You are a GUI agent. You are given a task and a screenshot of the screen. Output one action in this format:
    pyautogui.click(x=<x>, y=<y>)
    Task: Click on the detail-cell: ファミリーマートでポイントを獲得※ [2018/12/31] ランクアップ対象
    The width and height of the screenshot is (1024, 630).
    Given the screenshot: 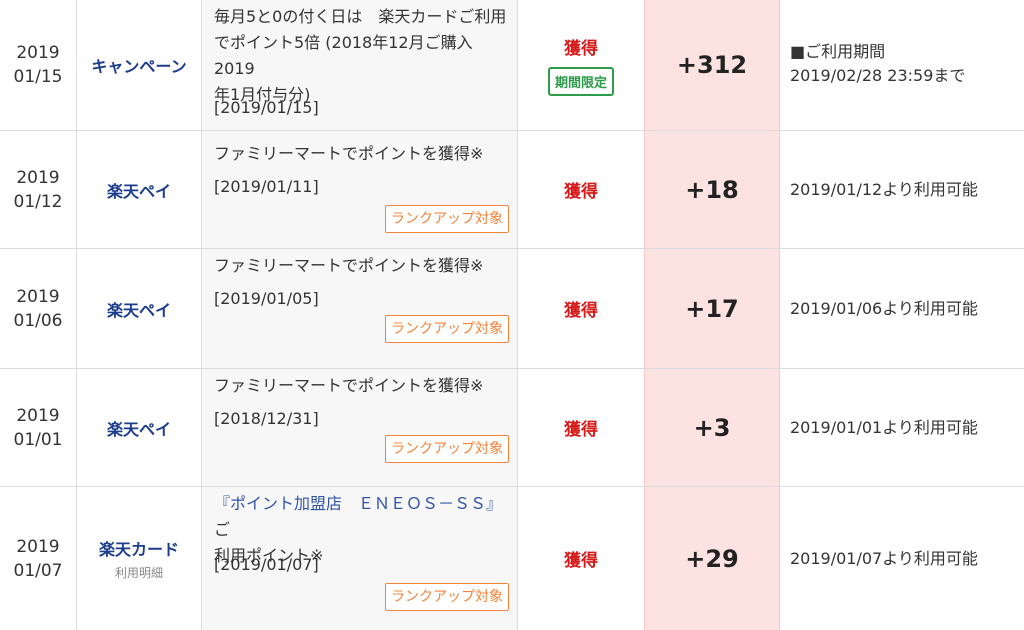 What is the action you would take?
    pyautogui.click(x=360, y=427)
    